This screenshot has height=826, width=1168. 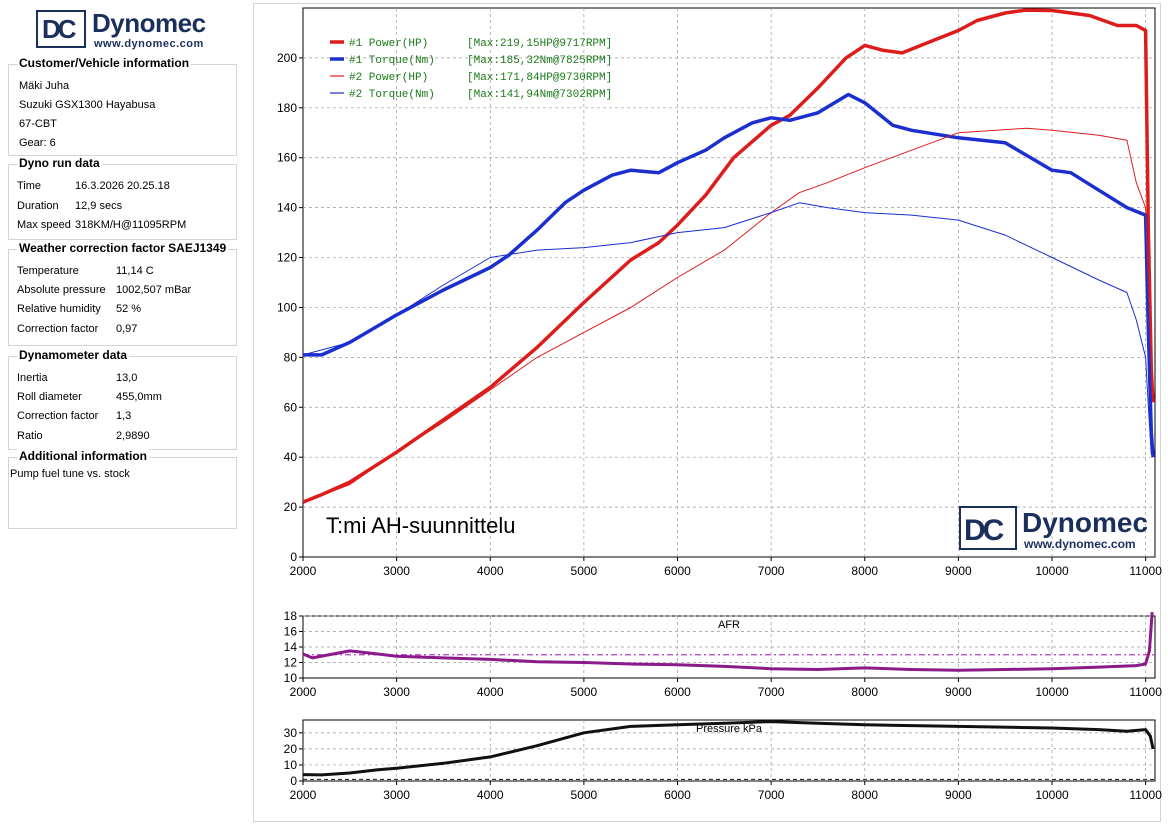 What do you see at coordinates (139, 397) in the screenshot?
I see `field-value: 455,0mm` at bounding box center [139, 397].